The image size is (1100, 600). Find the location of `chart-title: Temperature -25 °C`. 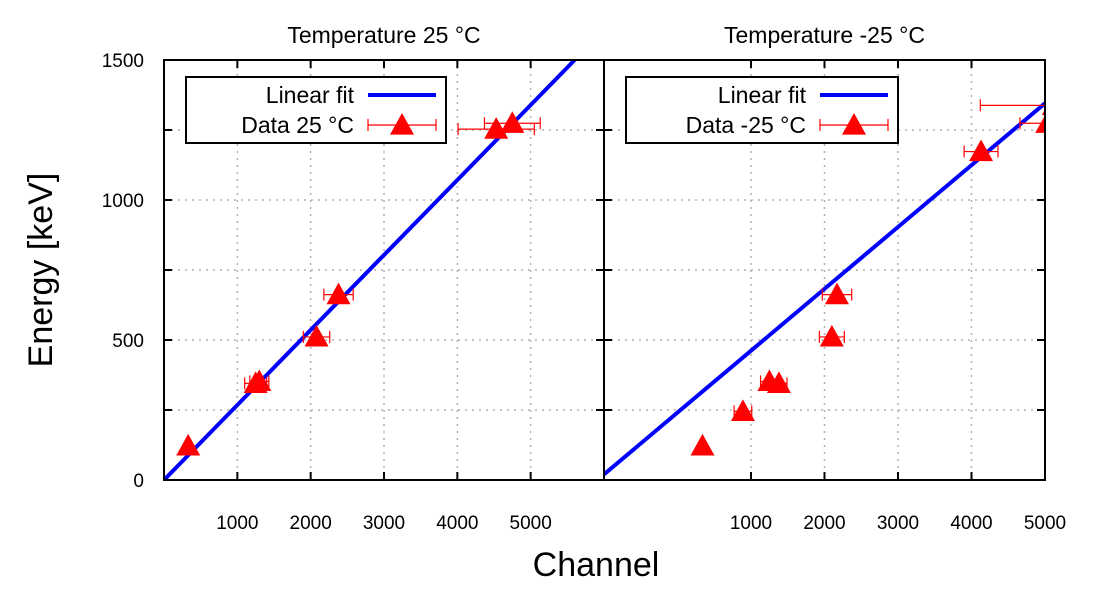

chart-title: Temperature -25 °C is located at coordinates (824, 35).